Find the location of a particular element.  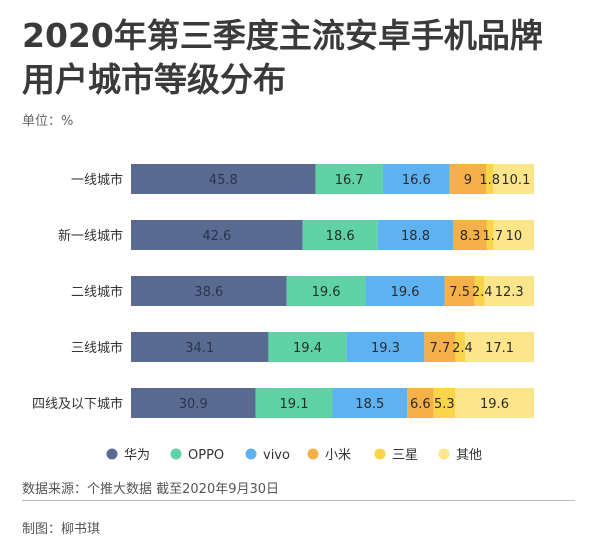

legend-label: vivo is located at coordinates (276, 455).